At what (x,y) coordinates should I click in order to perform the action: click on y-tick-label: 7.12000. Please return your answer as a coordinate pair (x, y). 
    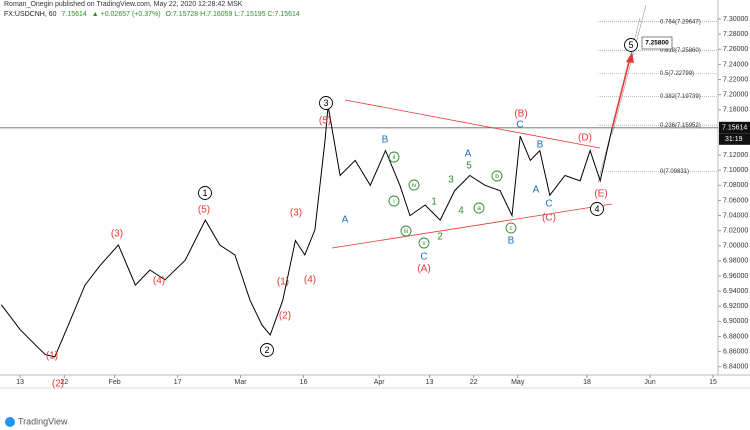
    Looking at the image, I should click on (735, 155).